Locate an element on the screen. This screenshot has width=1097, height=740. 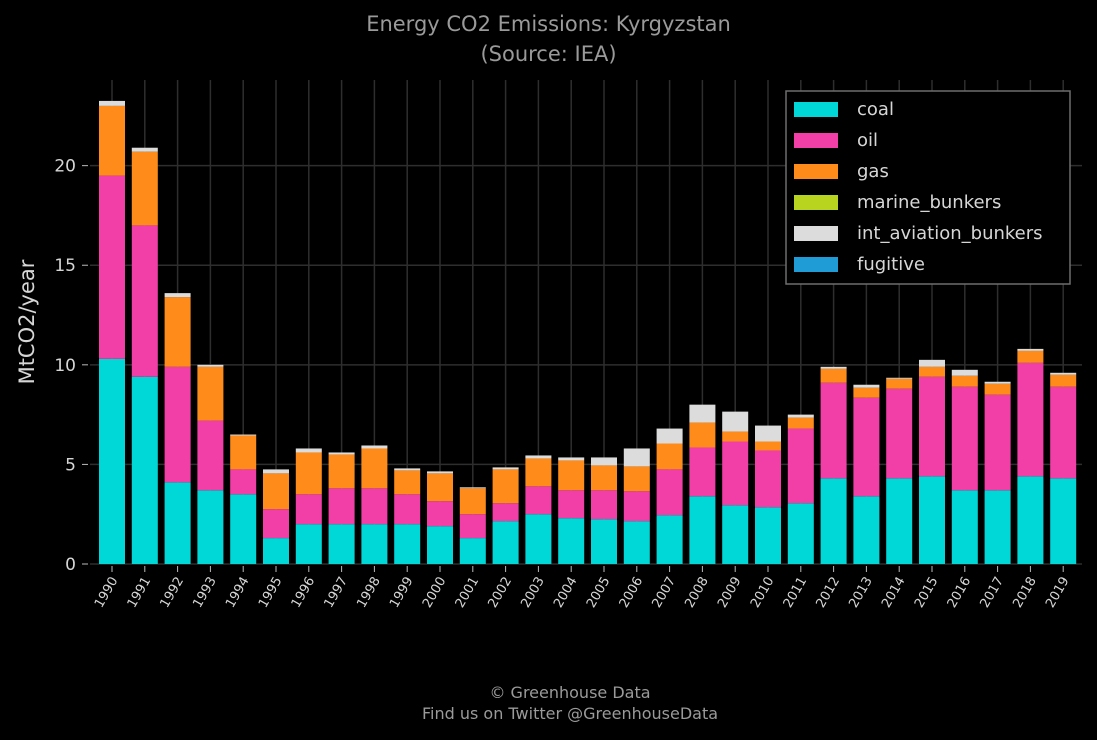
legend-swatch-int_aviation_bunkers is located at coordinates (816, 233).